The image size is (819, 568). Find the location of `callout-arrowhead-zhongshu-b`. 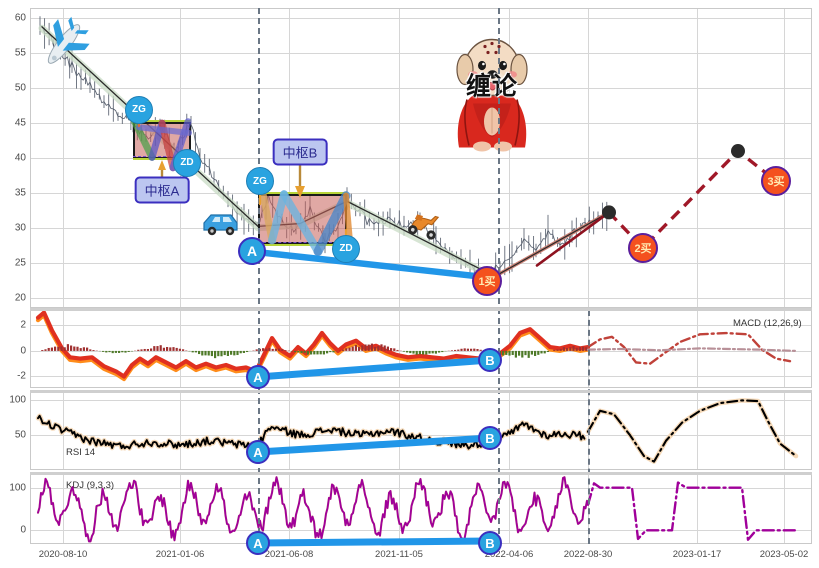

callout-arrowhead-zhongshu-b is located at coordinates (300, 192).